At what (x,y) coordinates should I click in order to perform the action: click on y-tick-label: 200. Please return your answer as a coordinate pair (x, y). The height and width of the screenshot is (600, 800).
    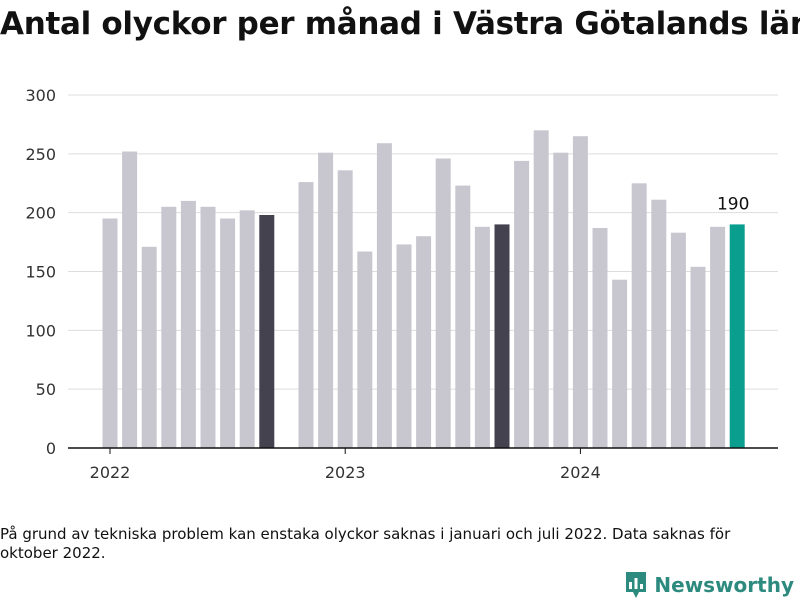
    Looking at the image, I should click on (40, 213).